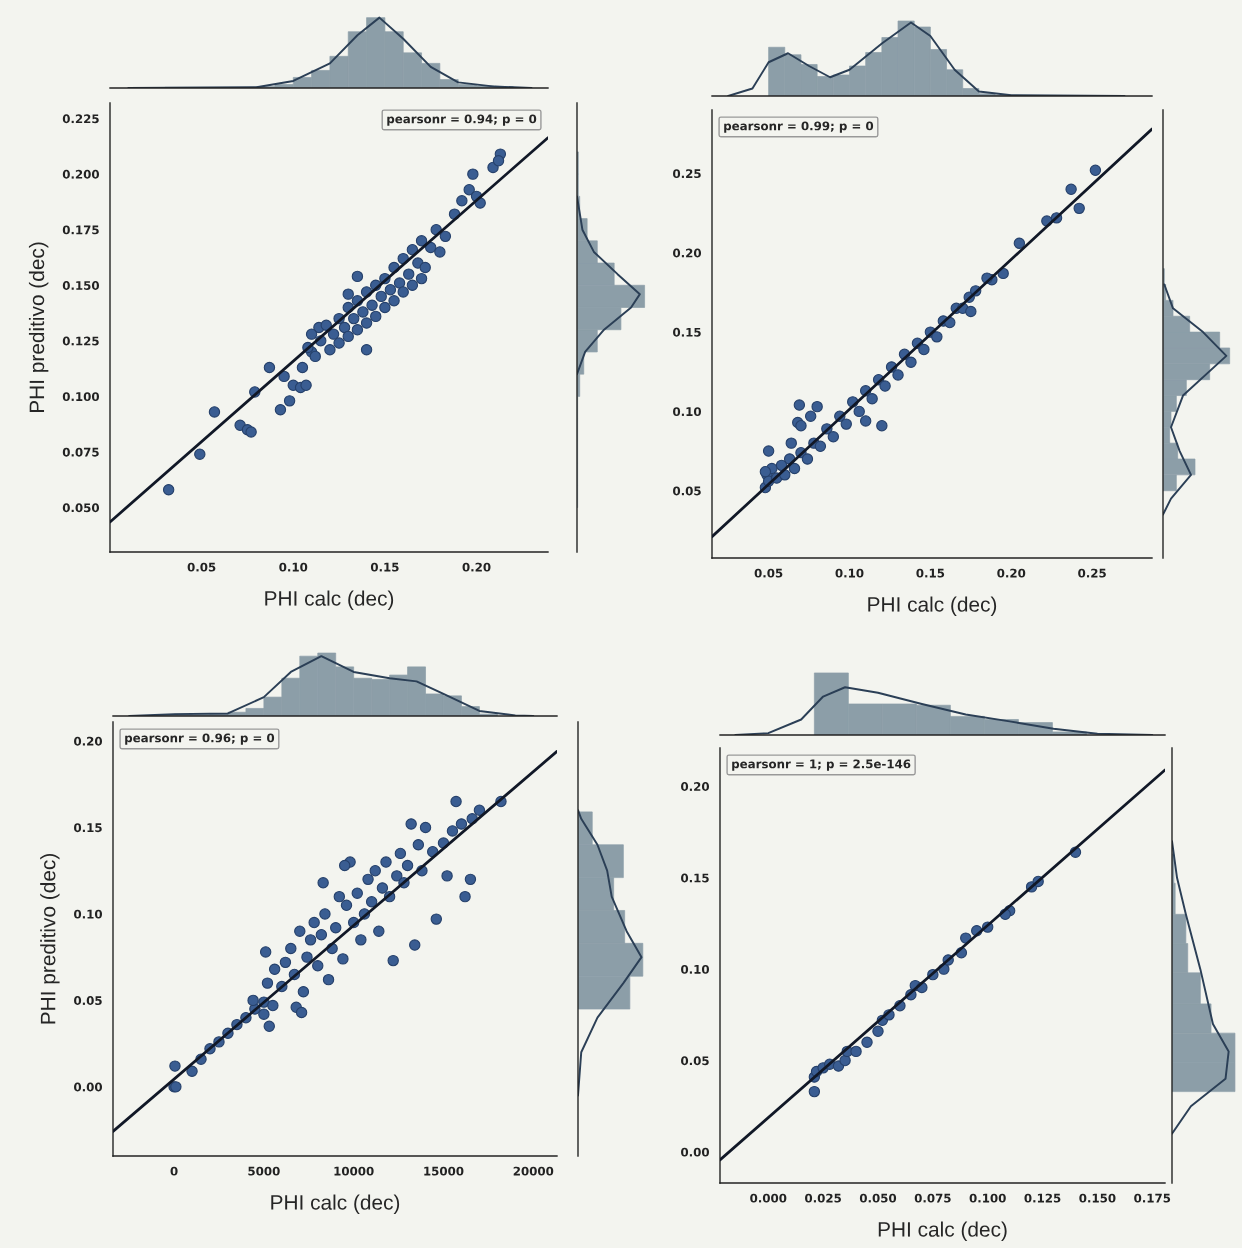 The image size is (1242, 1248). I want to click on x-tick-label: 0.025, so click(823, 1198).